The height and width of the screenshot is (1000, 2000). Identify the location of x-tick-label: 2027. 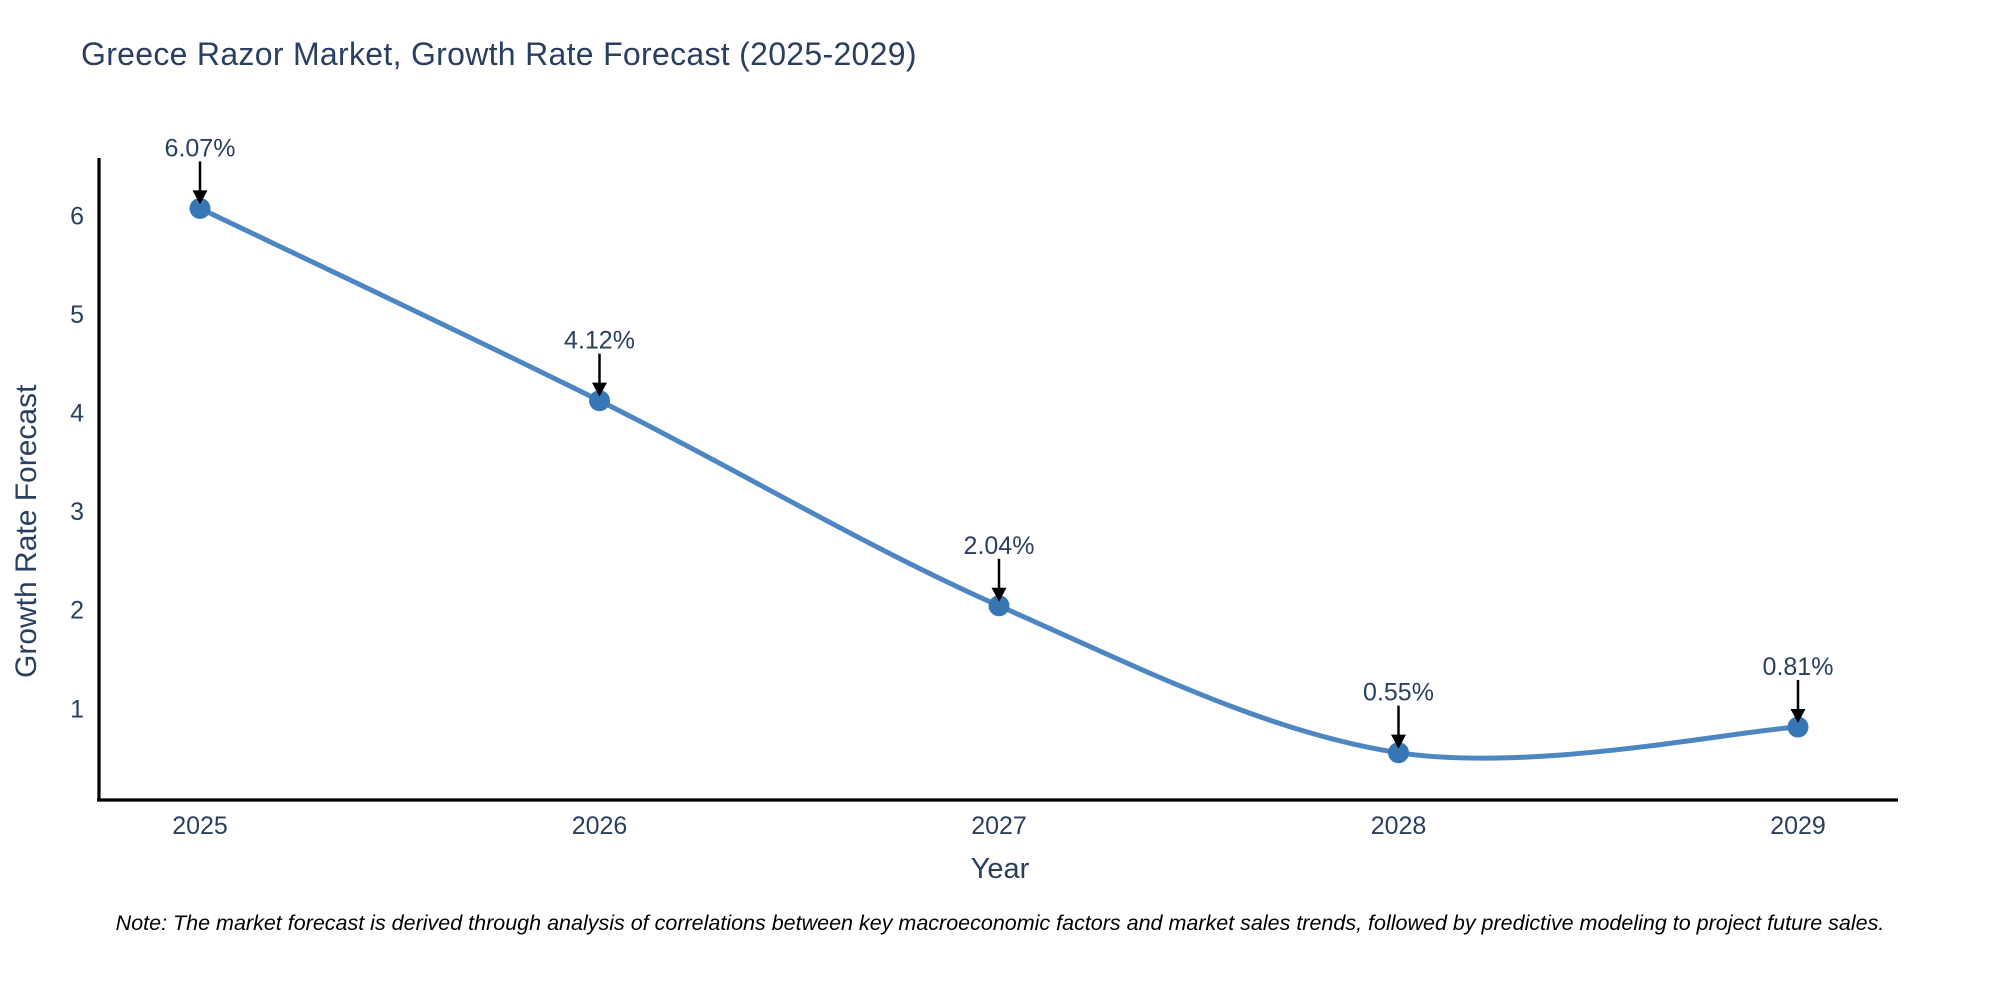
(999, 826).